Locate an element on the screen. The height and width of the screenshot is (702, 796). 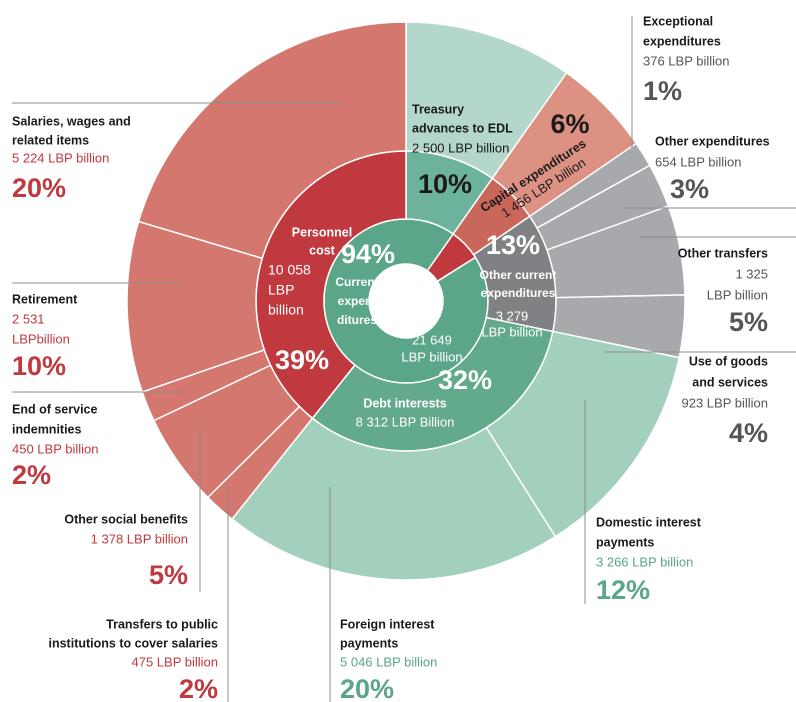
segment-name: Salaries, wages and is located at coordinates (71, 121).